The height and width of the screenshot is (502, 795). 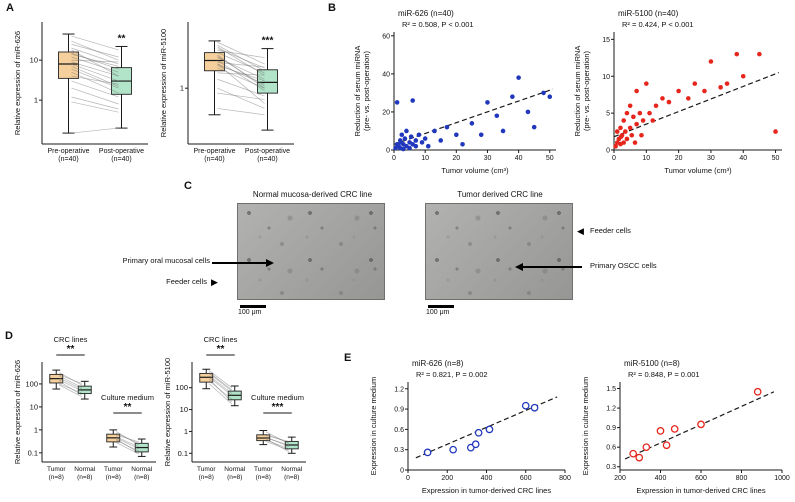 I want to click on x-tick-label: 400, so click(x=487, y=478).